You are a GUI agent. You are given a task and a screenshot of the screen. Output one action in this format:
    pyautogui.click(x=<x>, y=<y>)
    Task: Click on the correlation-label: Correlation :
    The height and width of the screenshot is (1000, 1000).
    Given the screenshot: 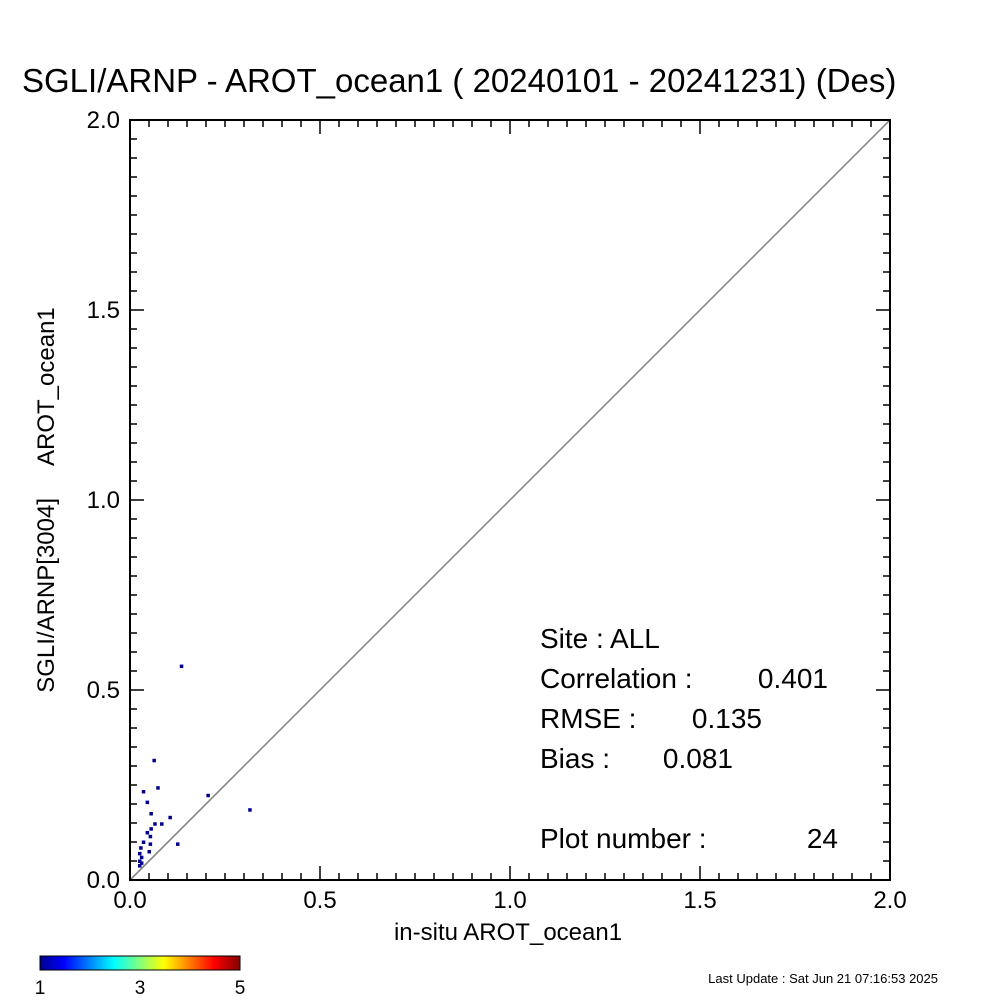 What is the action you would take?
    pyautogui.click(x=616, y=678)
    